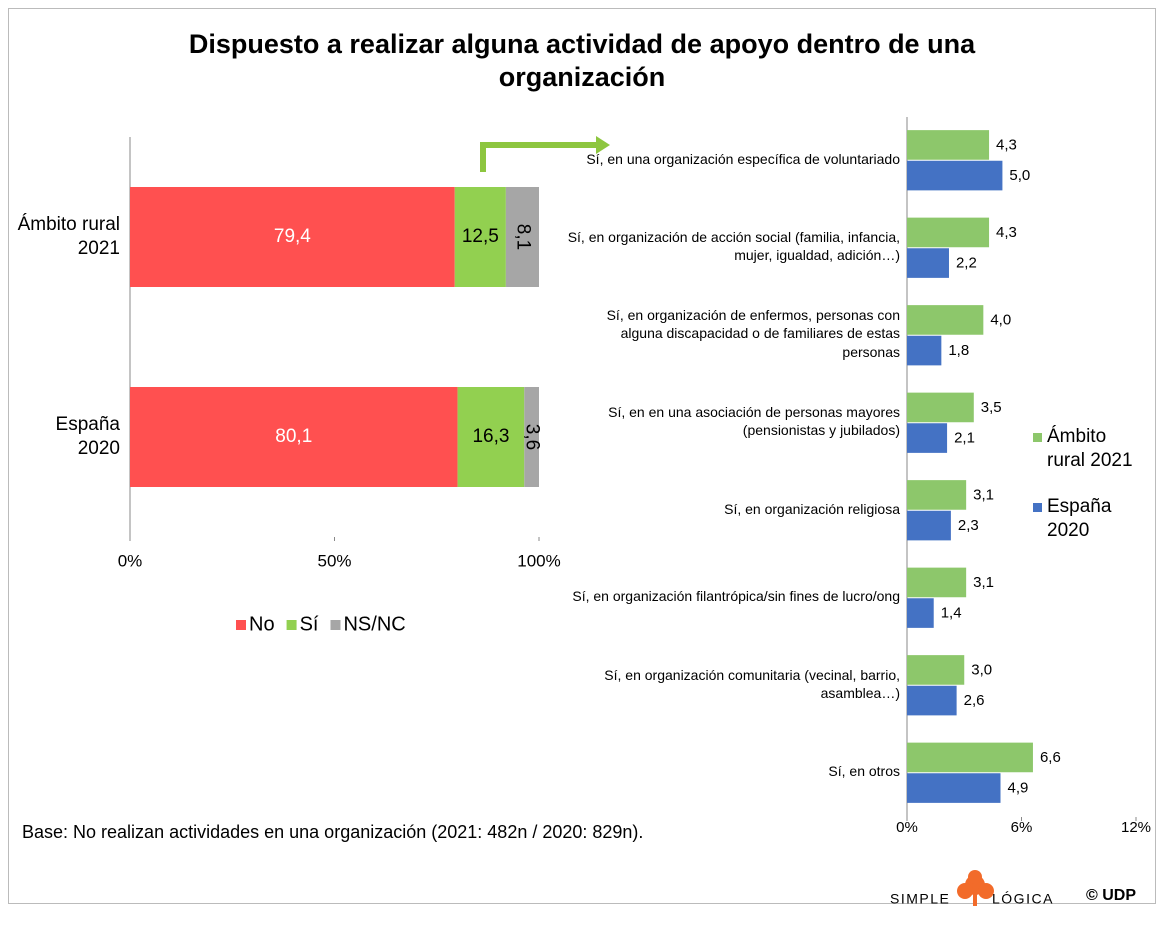 Image resolution: width=1164 pixels, height=926 pixels. Describe the element at coordinates (1050, 757) in the screenshot. I see `value-label: 6,6` at that location.